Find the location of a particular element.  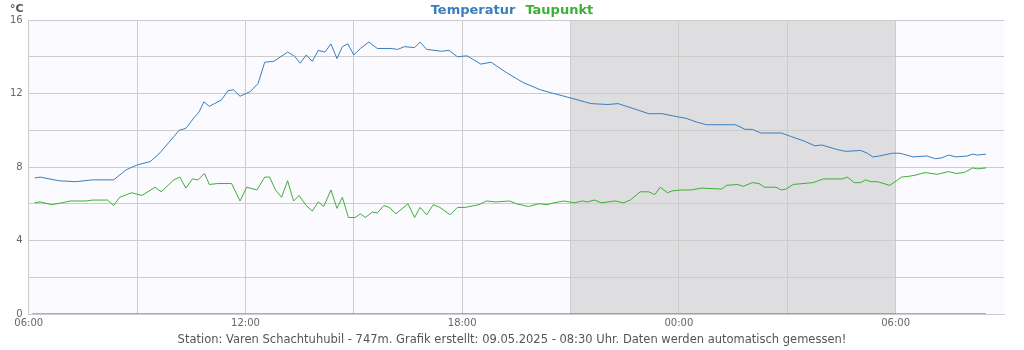

y-tick-label: 8 is located at coordinates (19, 166).